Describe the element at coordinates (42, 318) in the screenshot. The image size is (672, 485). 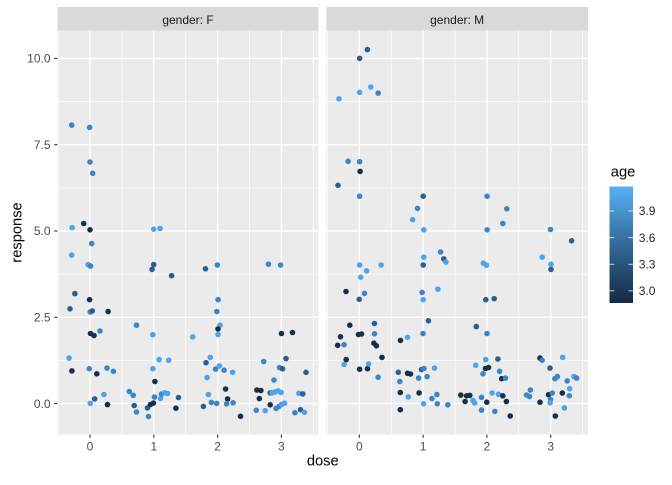
I see `svg-text: 2.5` at that location.